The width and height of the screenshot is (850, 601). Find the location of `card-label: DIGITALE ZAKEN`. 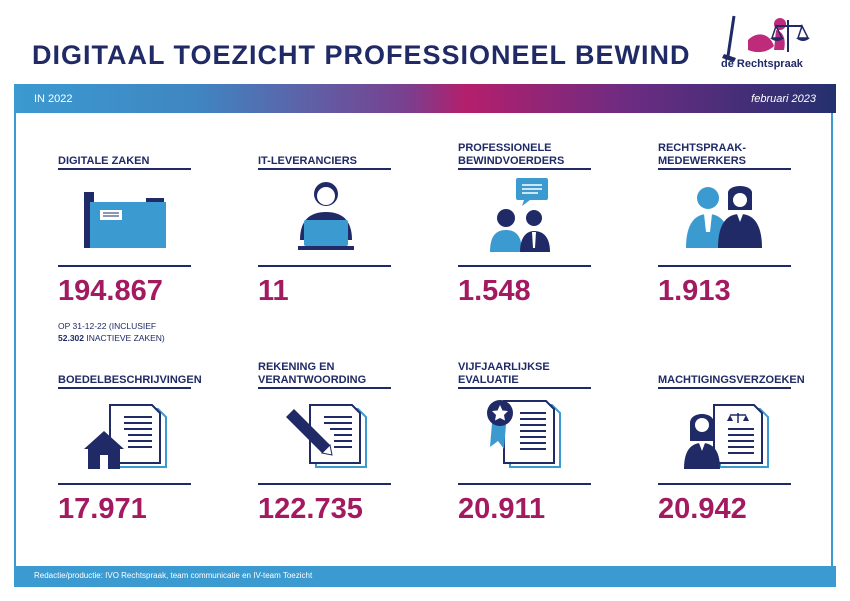

card-label: DIGITALE ZAKEN is located at coordinates (104, 161).